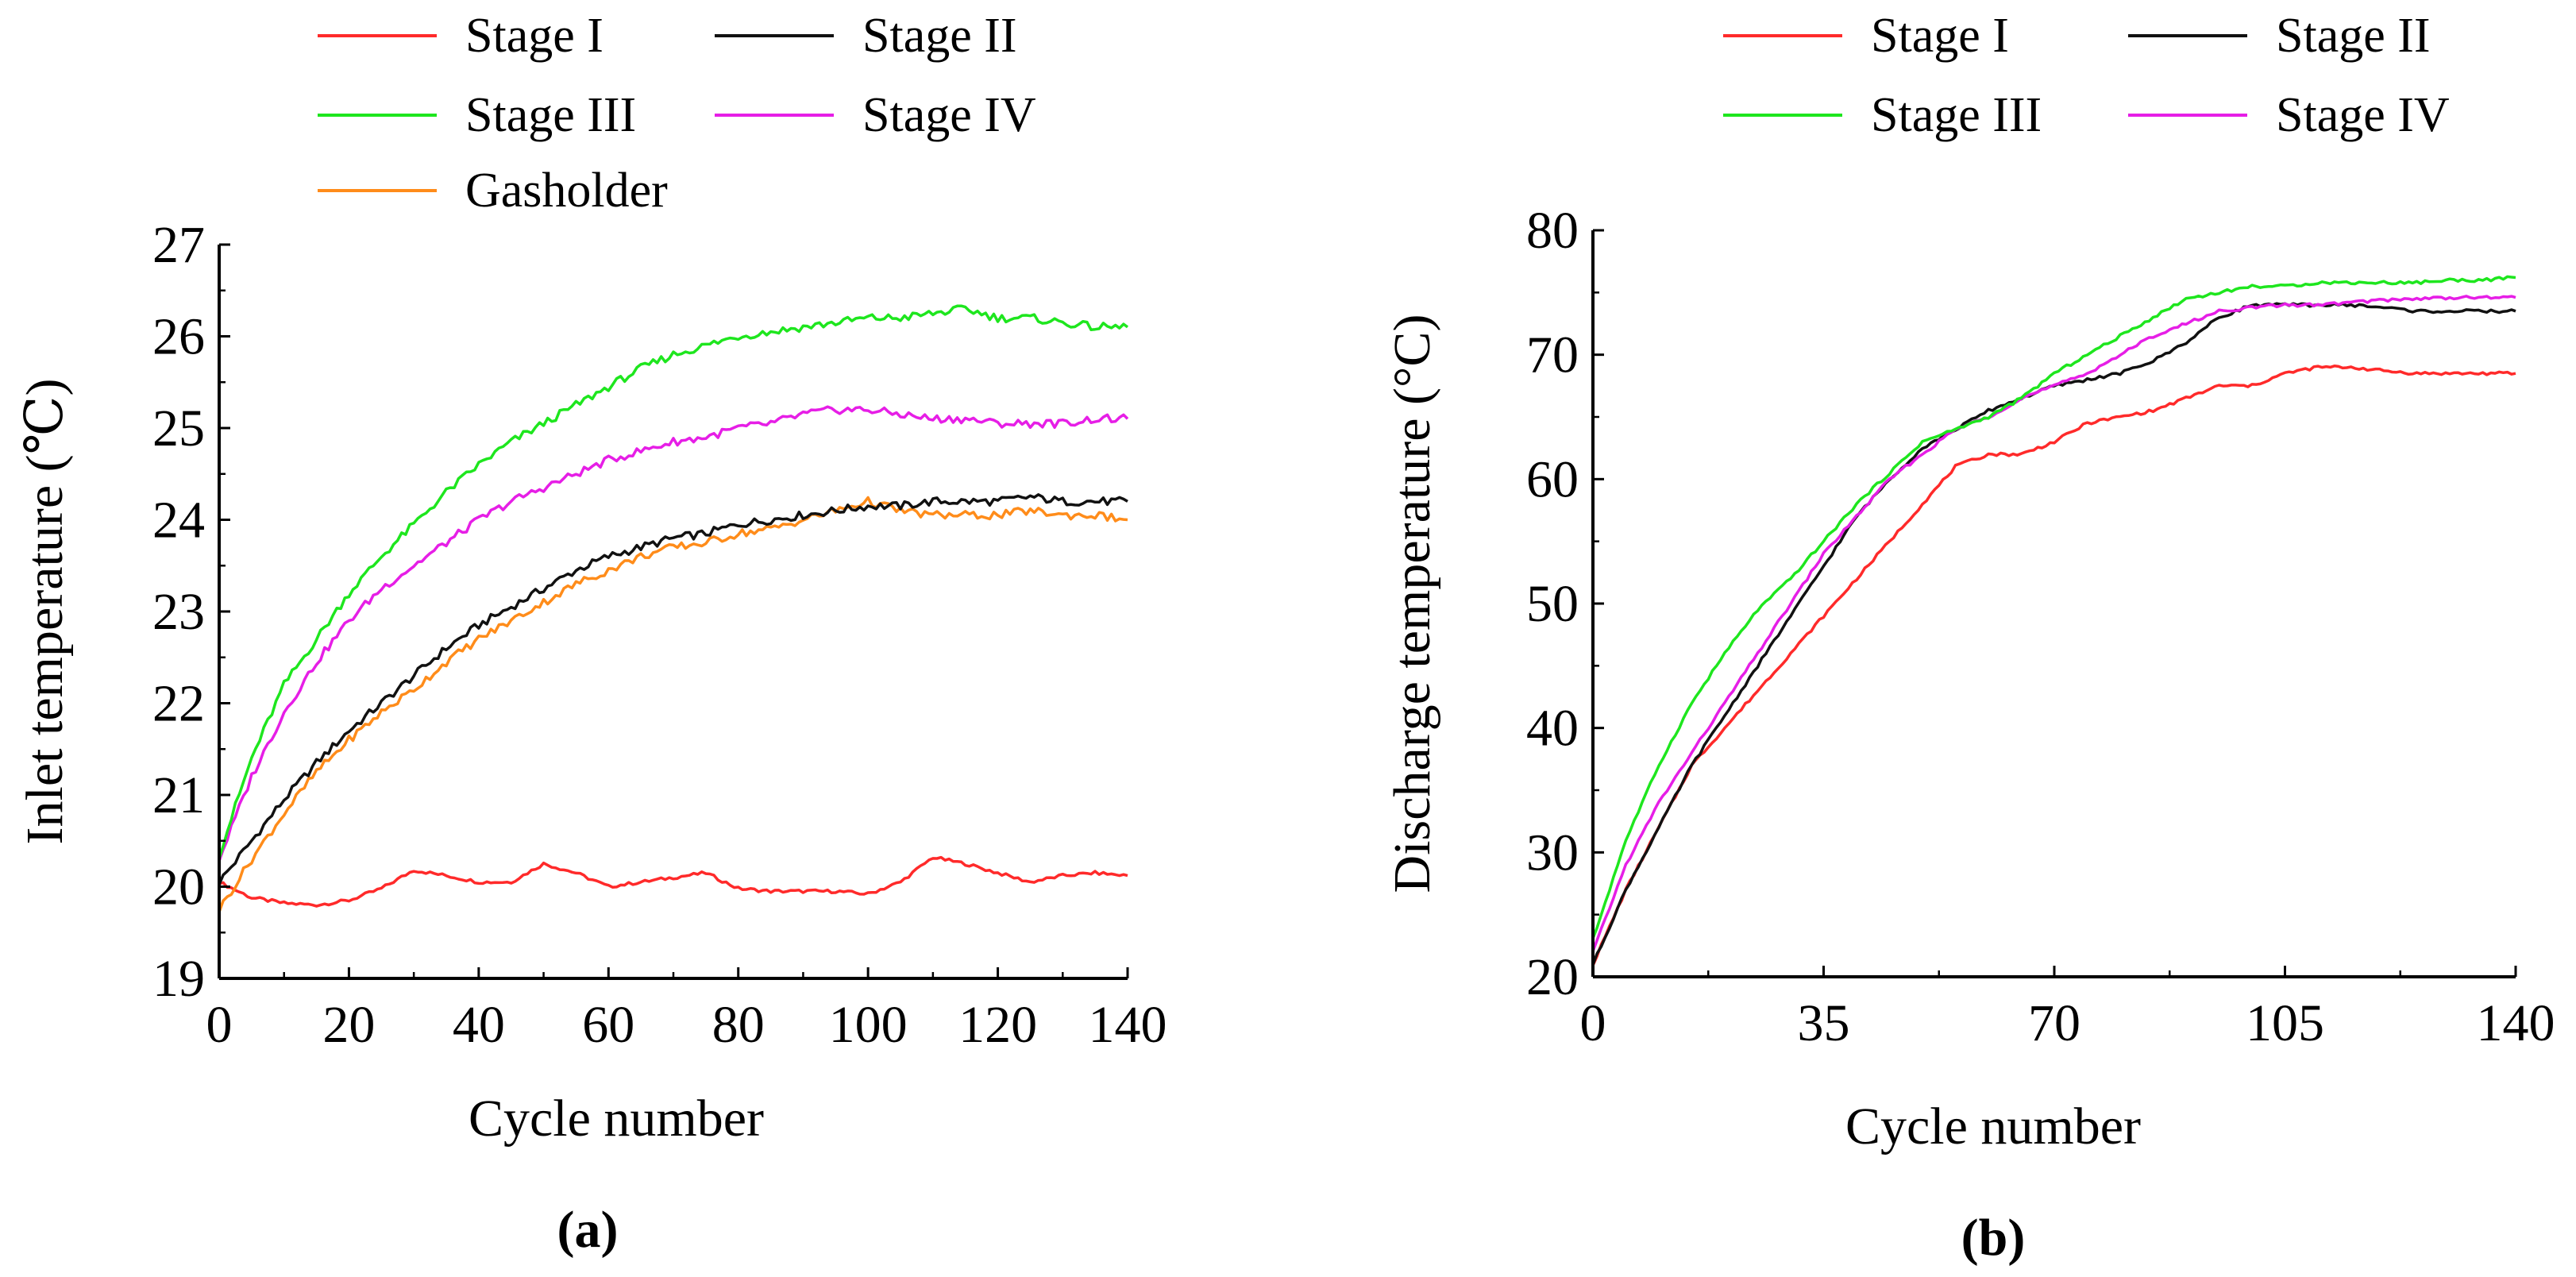 This screenshot has height=1277, width=2576. What do you see at coordinates (178, 612) in the screenshot?
I see `y-tick-label: 23` at bounding box center [178, 612].